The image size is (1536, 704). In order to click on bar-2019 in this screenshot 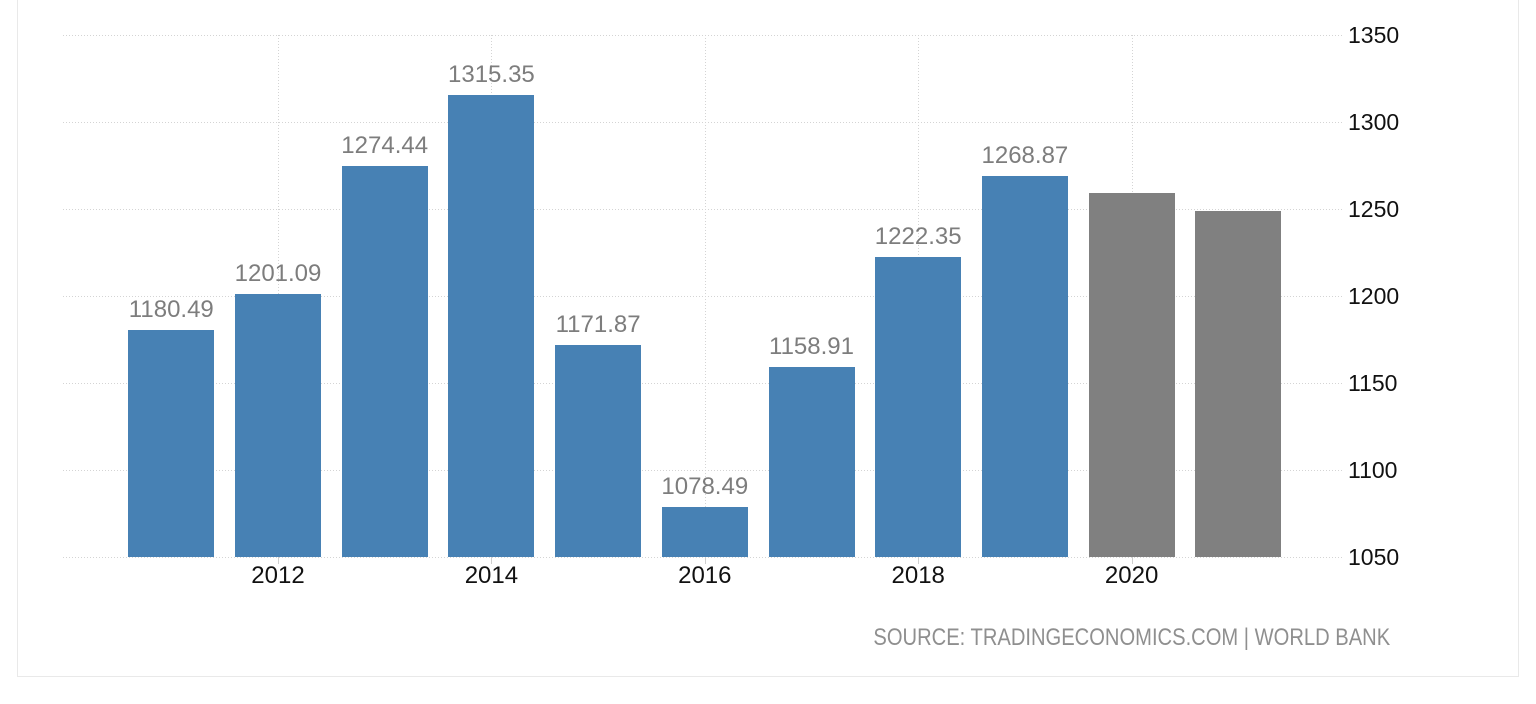, I will do `click(1024, 366)`.